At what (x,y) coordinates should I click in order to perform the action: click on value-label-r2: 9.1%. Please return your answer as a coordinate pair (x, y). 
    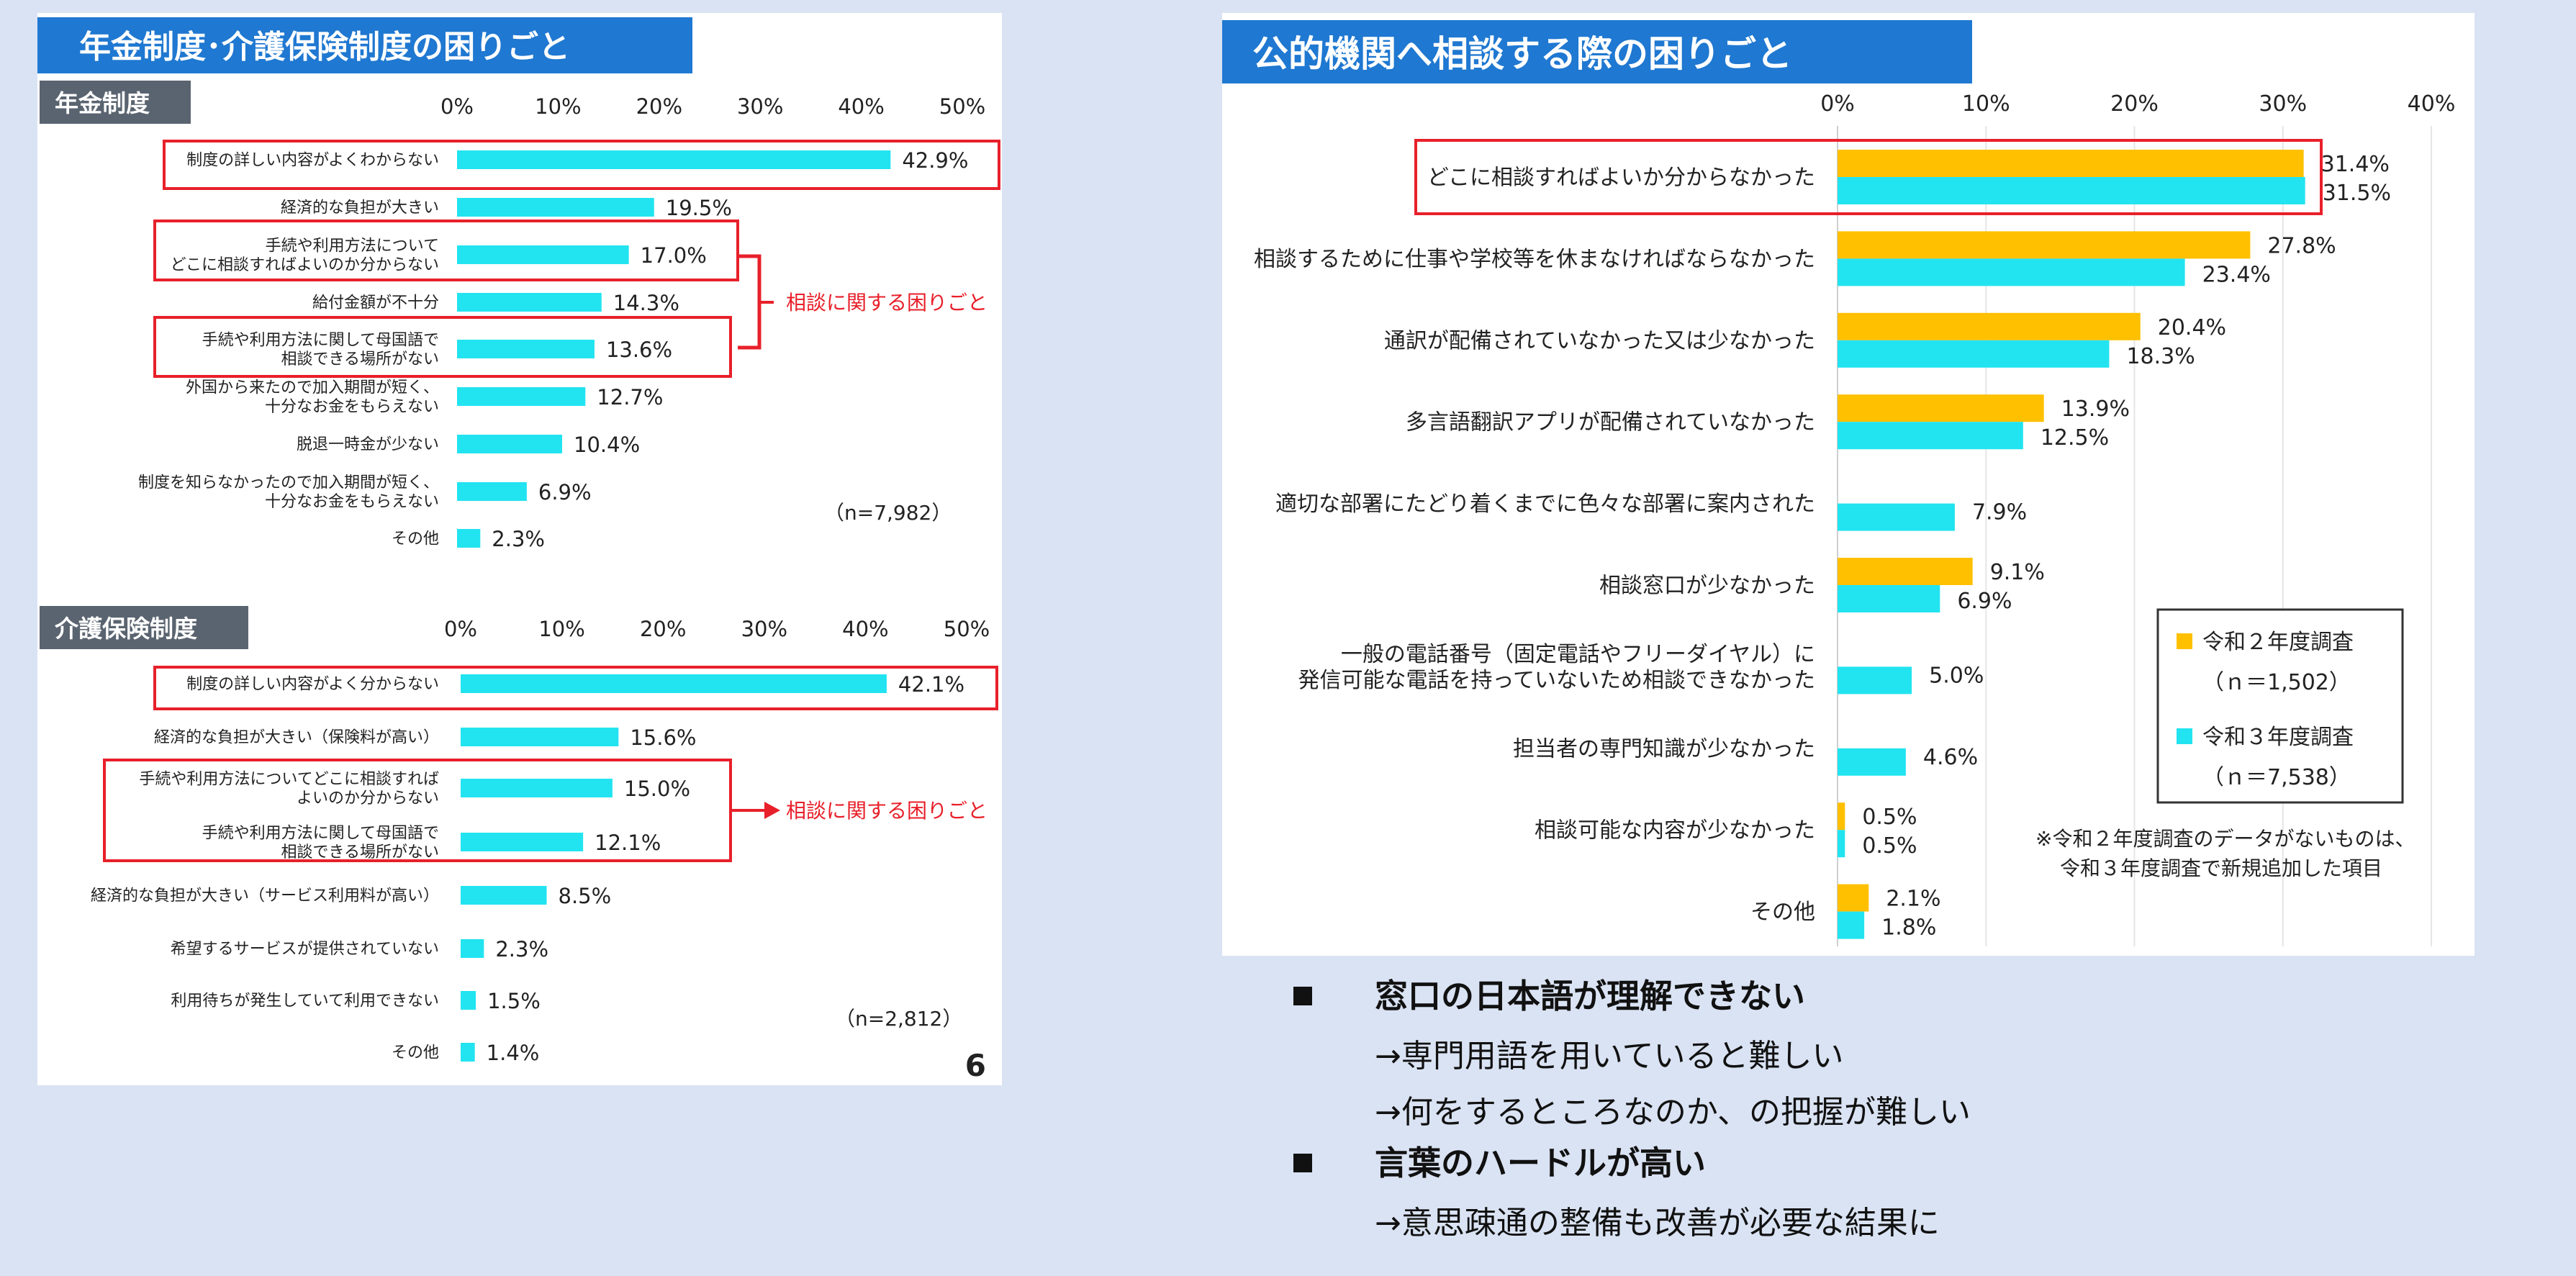
    Looking at the image, I should click on (2018, 573).